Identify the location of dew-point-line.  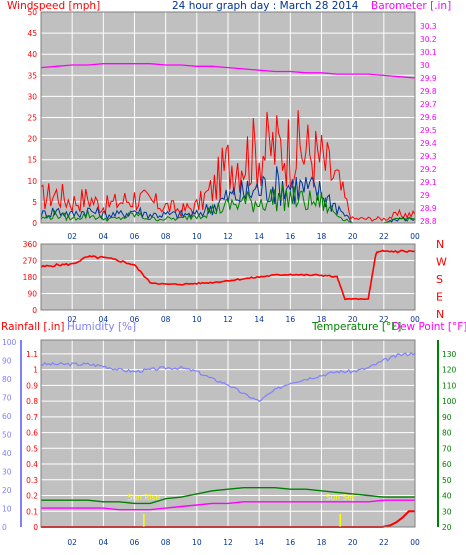
(228, 505).